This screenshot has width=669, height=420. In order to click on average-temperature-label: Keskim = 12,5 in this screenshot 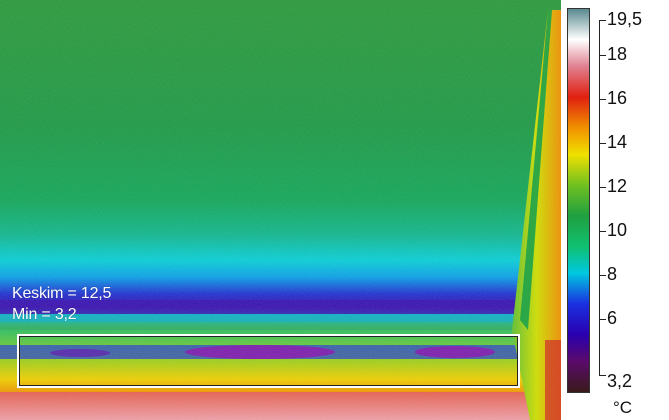, I will do `click(61, 294)`.